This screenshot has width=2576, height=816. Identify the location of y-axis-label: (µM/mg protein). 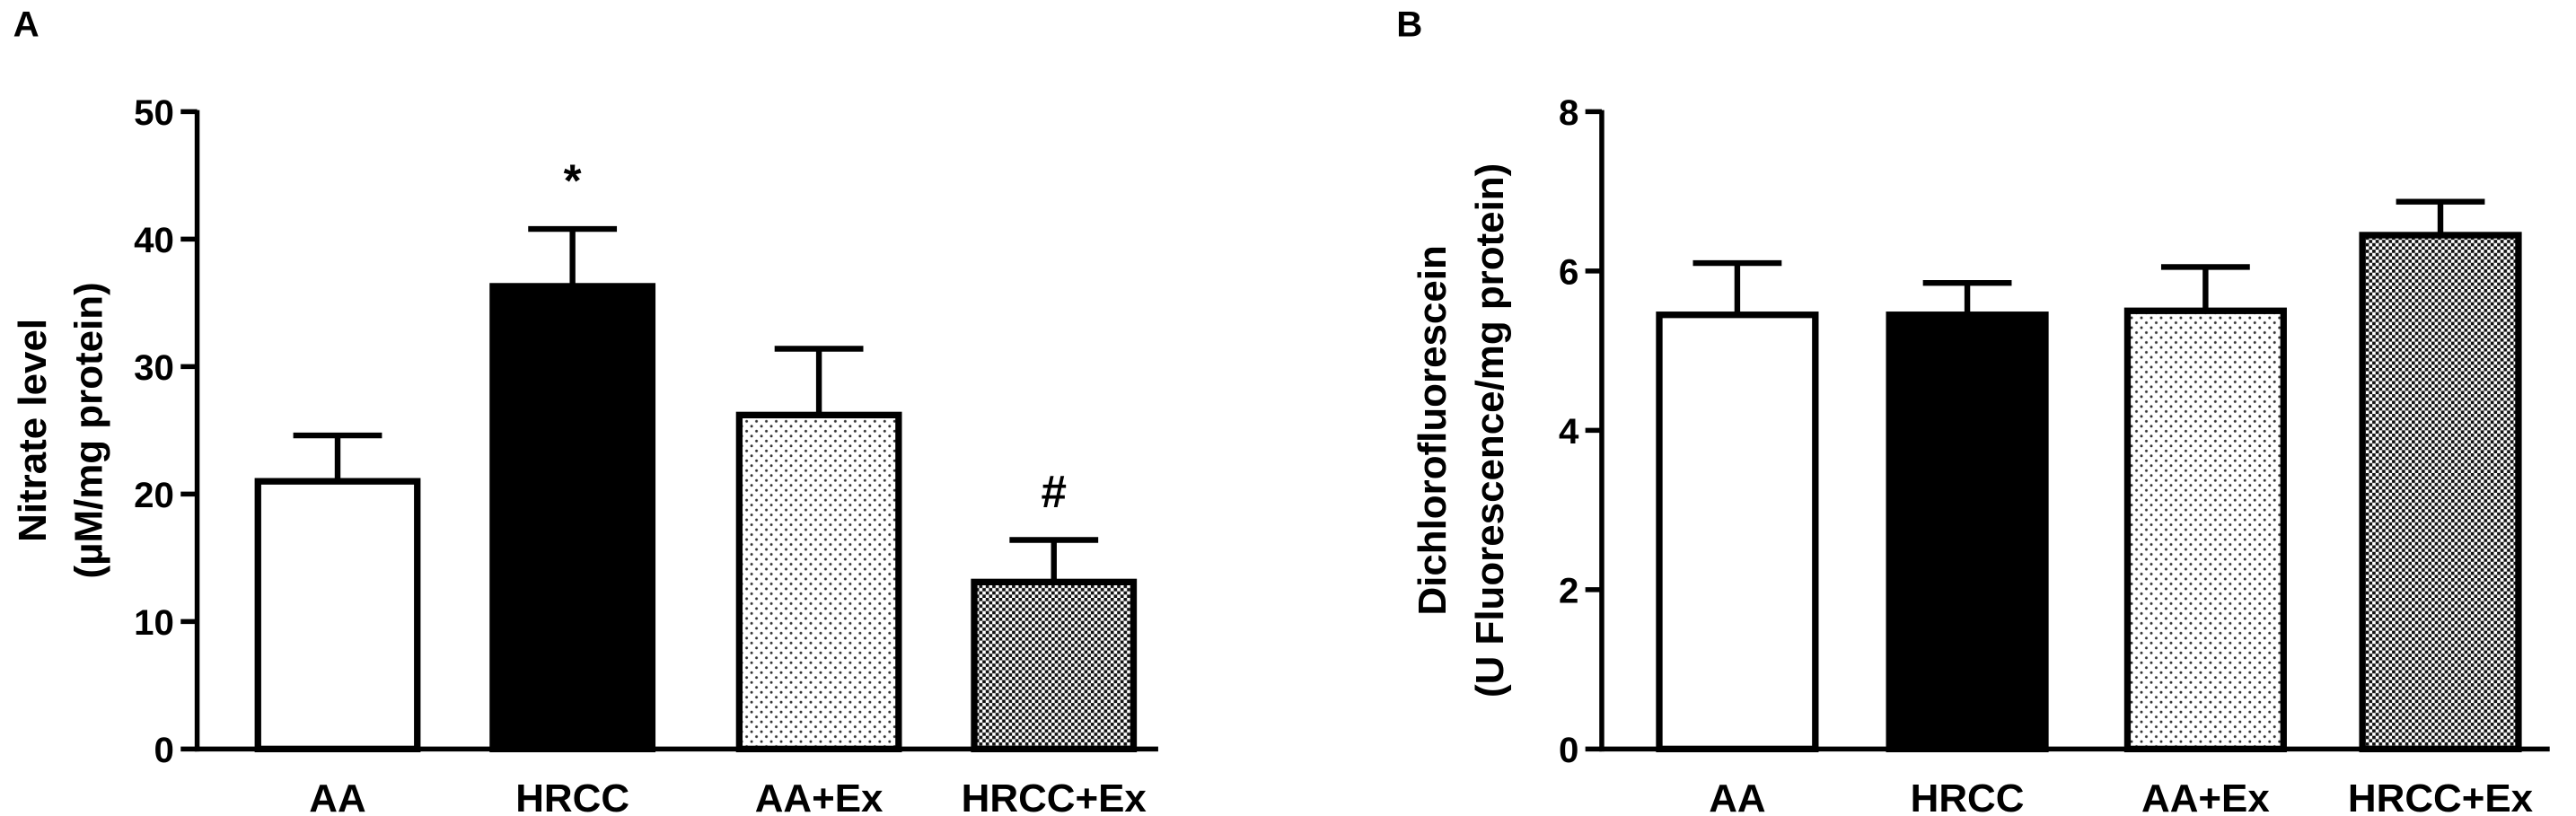
(88, 430).